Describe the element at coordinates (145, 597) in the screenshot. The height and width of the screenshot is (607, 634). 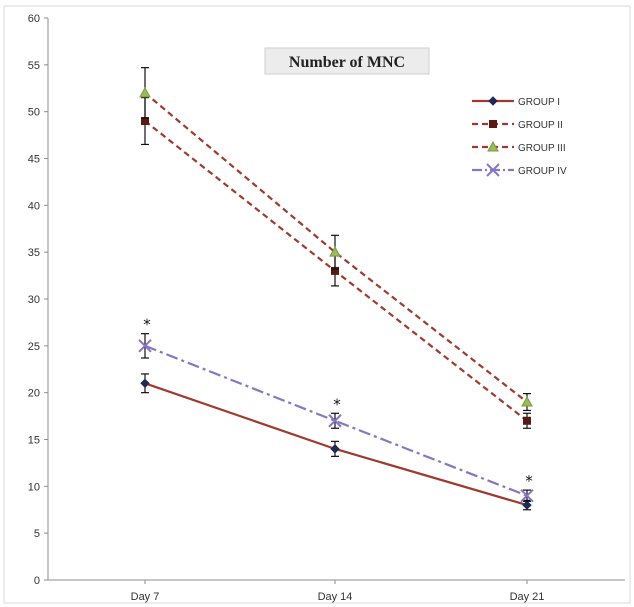
I see `x-tick-label: Day 7` at that location.